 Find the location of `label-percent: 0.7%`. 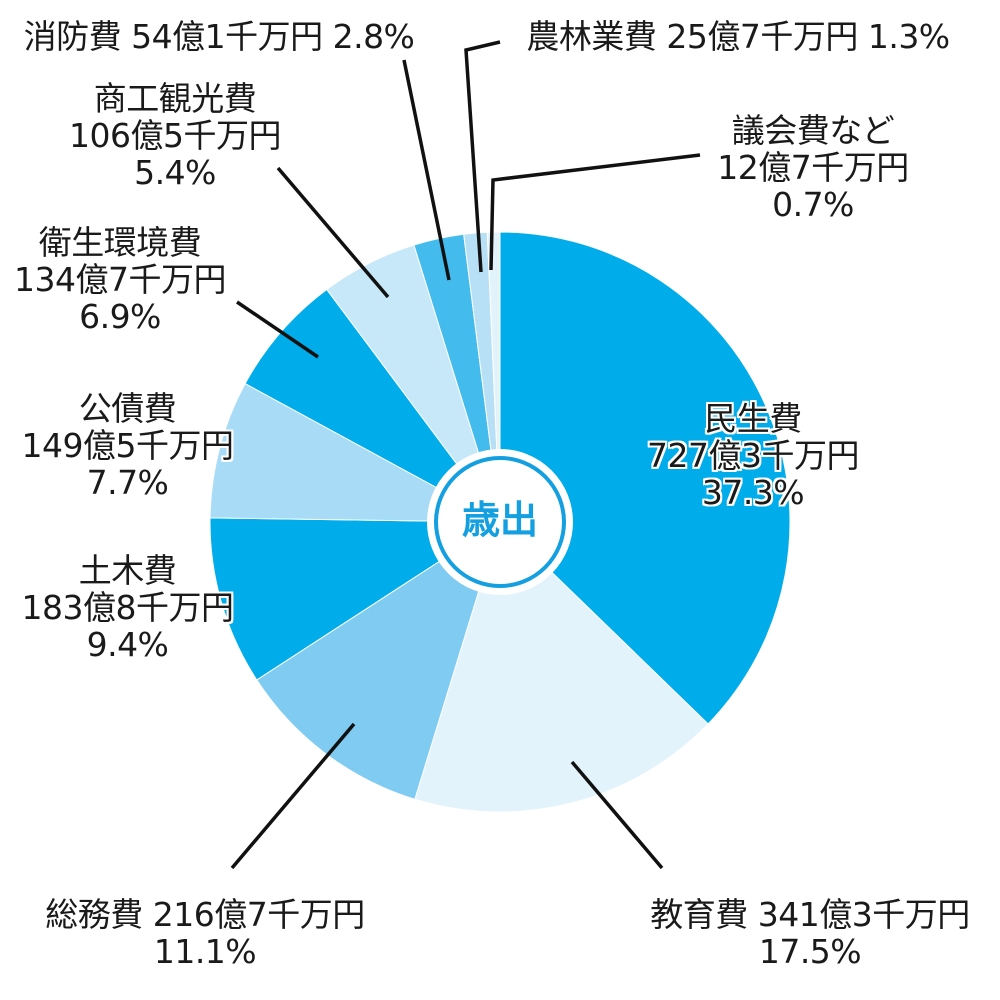

label-percent: 0.7% is located at coordinates (813, 204).